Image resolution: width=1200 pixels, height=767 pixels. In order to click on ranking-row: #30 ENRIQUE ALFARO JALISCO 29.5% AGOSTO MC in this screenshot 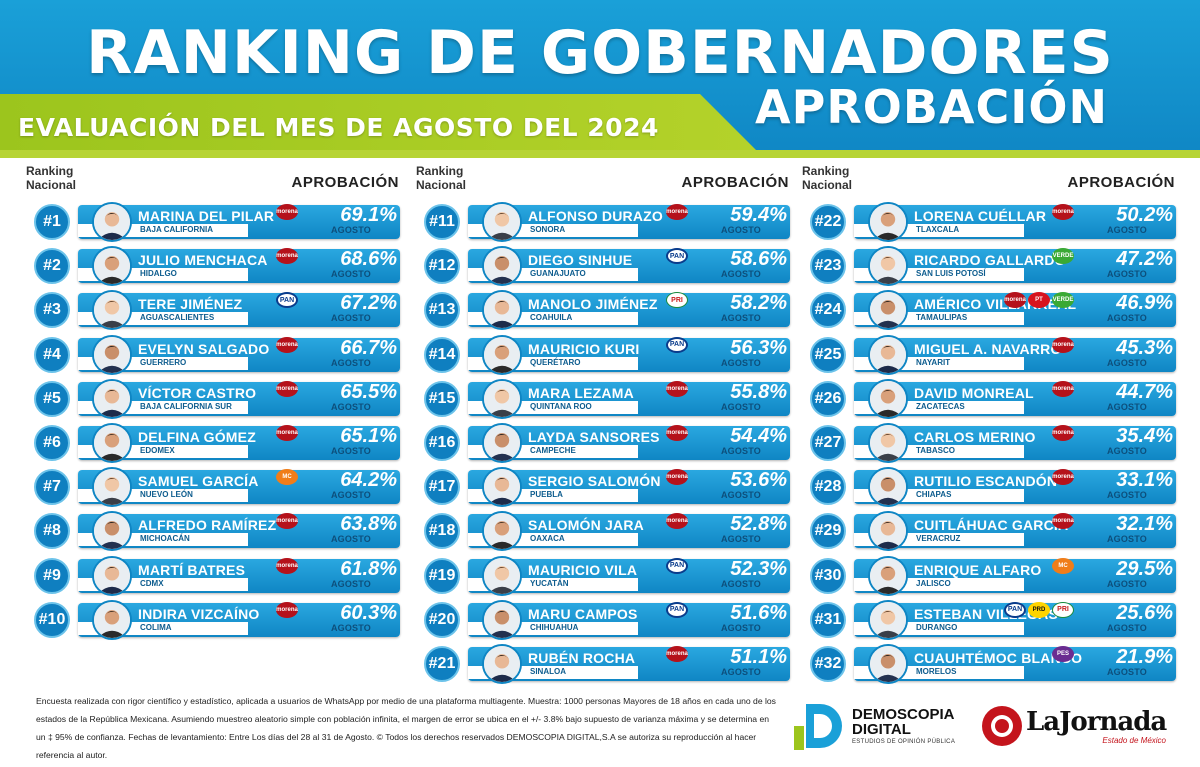, I will do `click(989, 575)`.